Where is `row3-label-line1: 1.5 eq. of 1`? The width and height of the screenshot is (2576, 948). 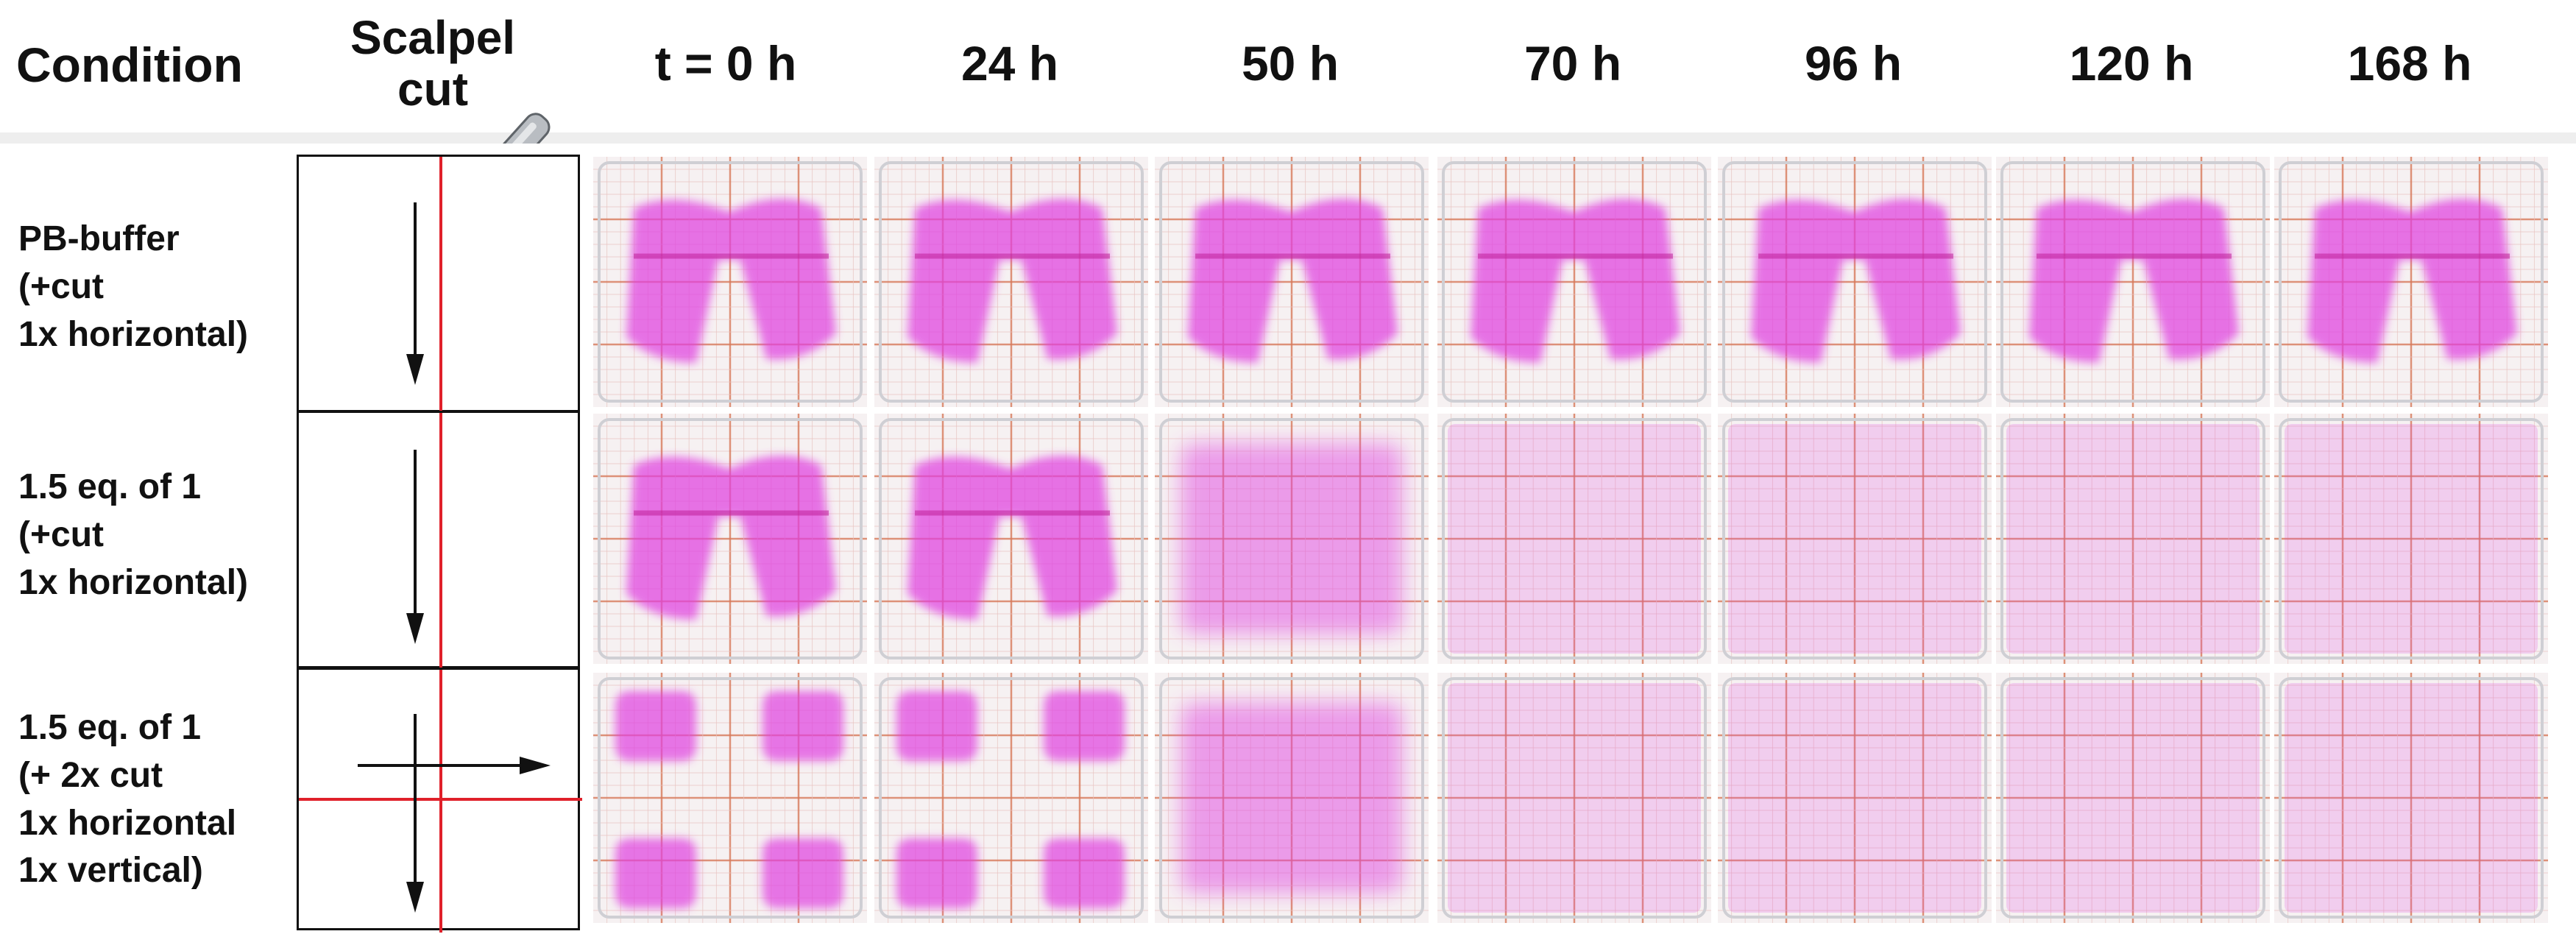
row3-label-line1: 1.5 eq. of 1 is located at coordinates (110, 727).